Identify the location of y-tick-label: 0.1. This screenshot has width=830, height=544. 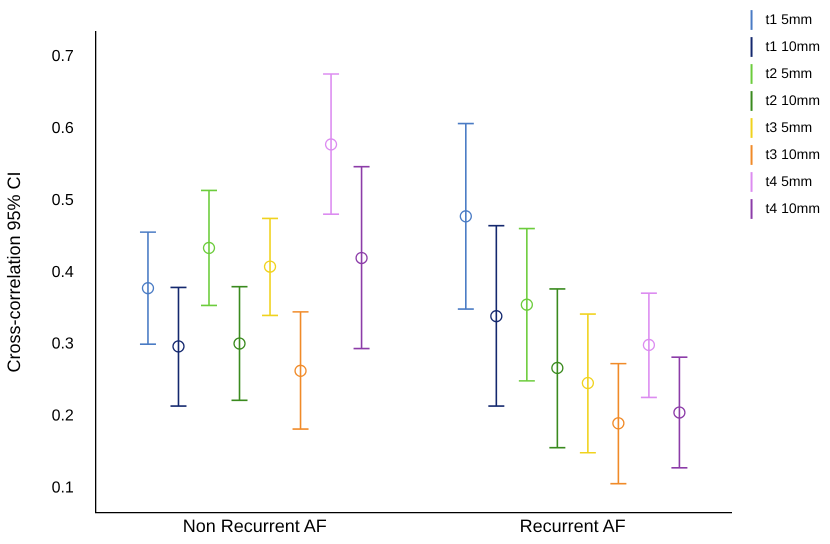
(63, 487).